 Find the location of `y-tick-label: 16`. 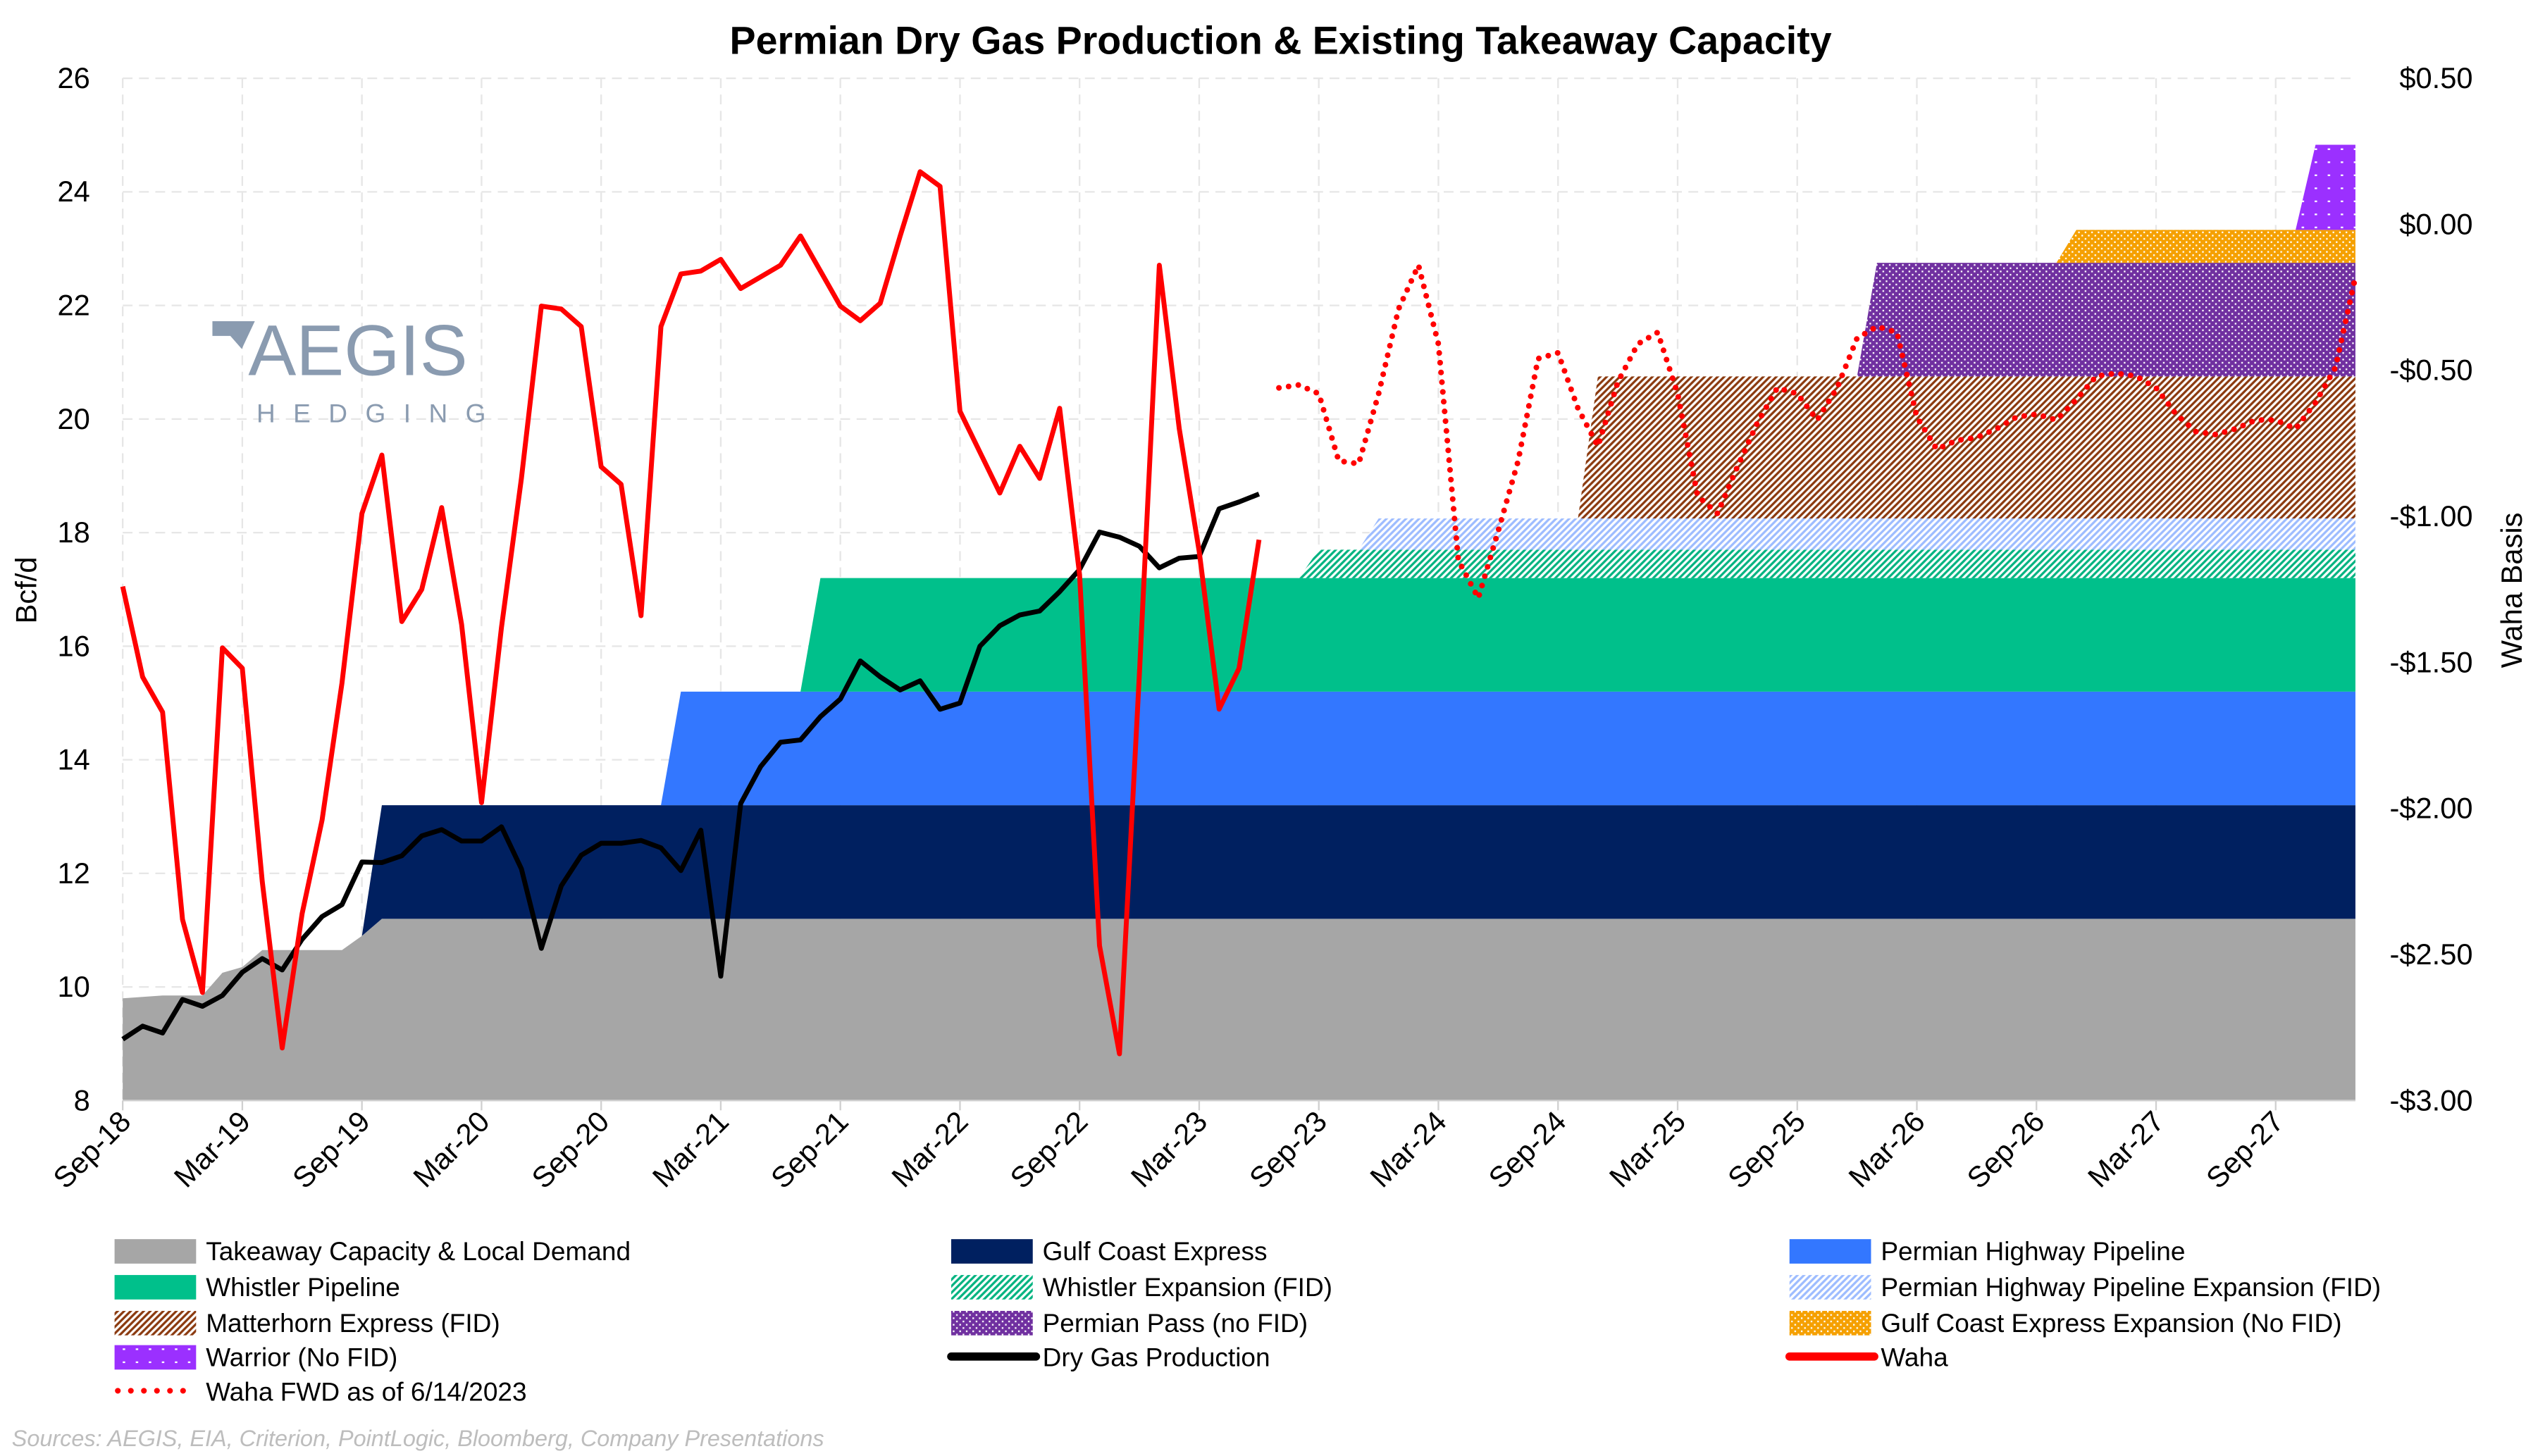

y-tick-label: 16 is located at coordinates (74, 645).